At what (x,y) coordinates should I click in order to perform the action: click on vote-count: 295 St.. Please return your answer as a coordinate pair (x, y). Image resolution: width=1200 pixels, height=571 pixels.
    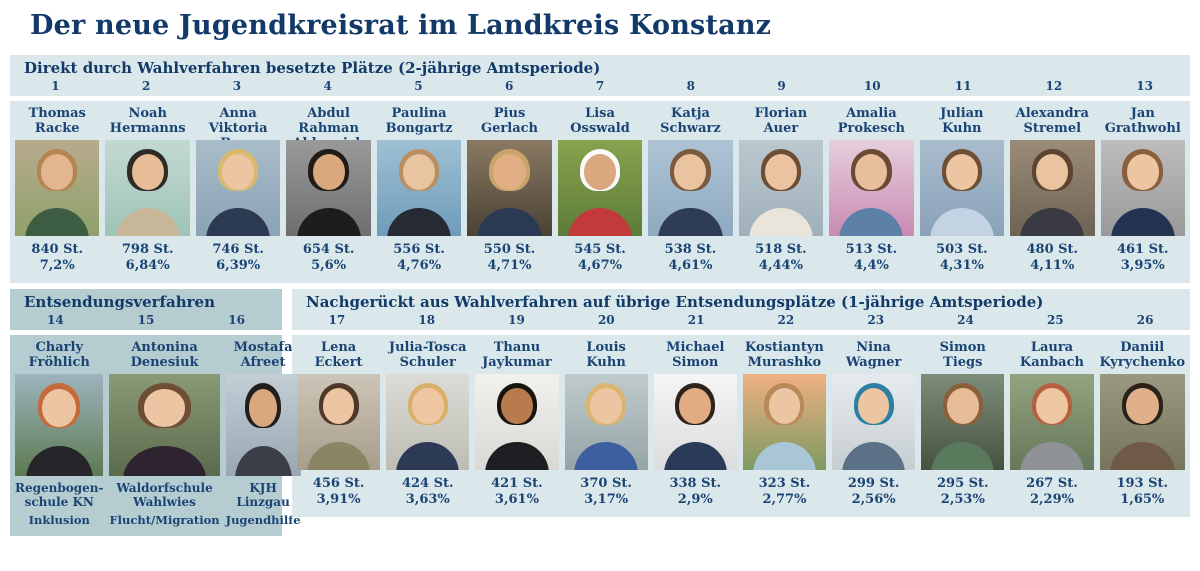
    Looking at the image, I should click on (962, 483).